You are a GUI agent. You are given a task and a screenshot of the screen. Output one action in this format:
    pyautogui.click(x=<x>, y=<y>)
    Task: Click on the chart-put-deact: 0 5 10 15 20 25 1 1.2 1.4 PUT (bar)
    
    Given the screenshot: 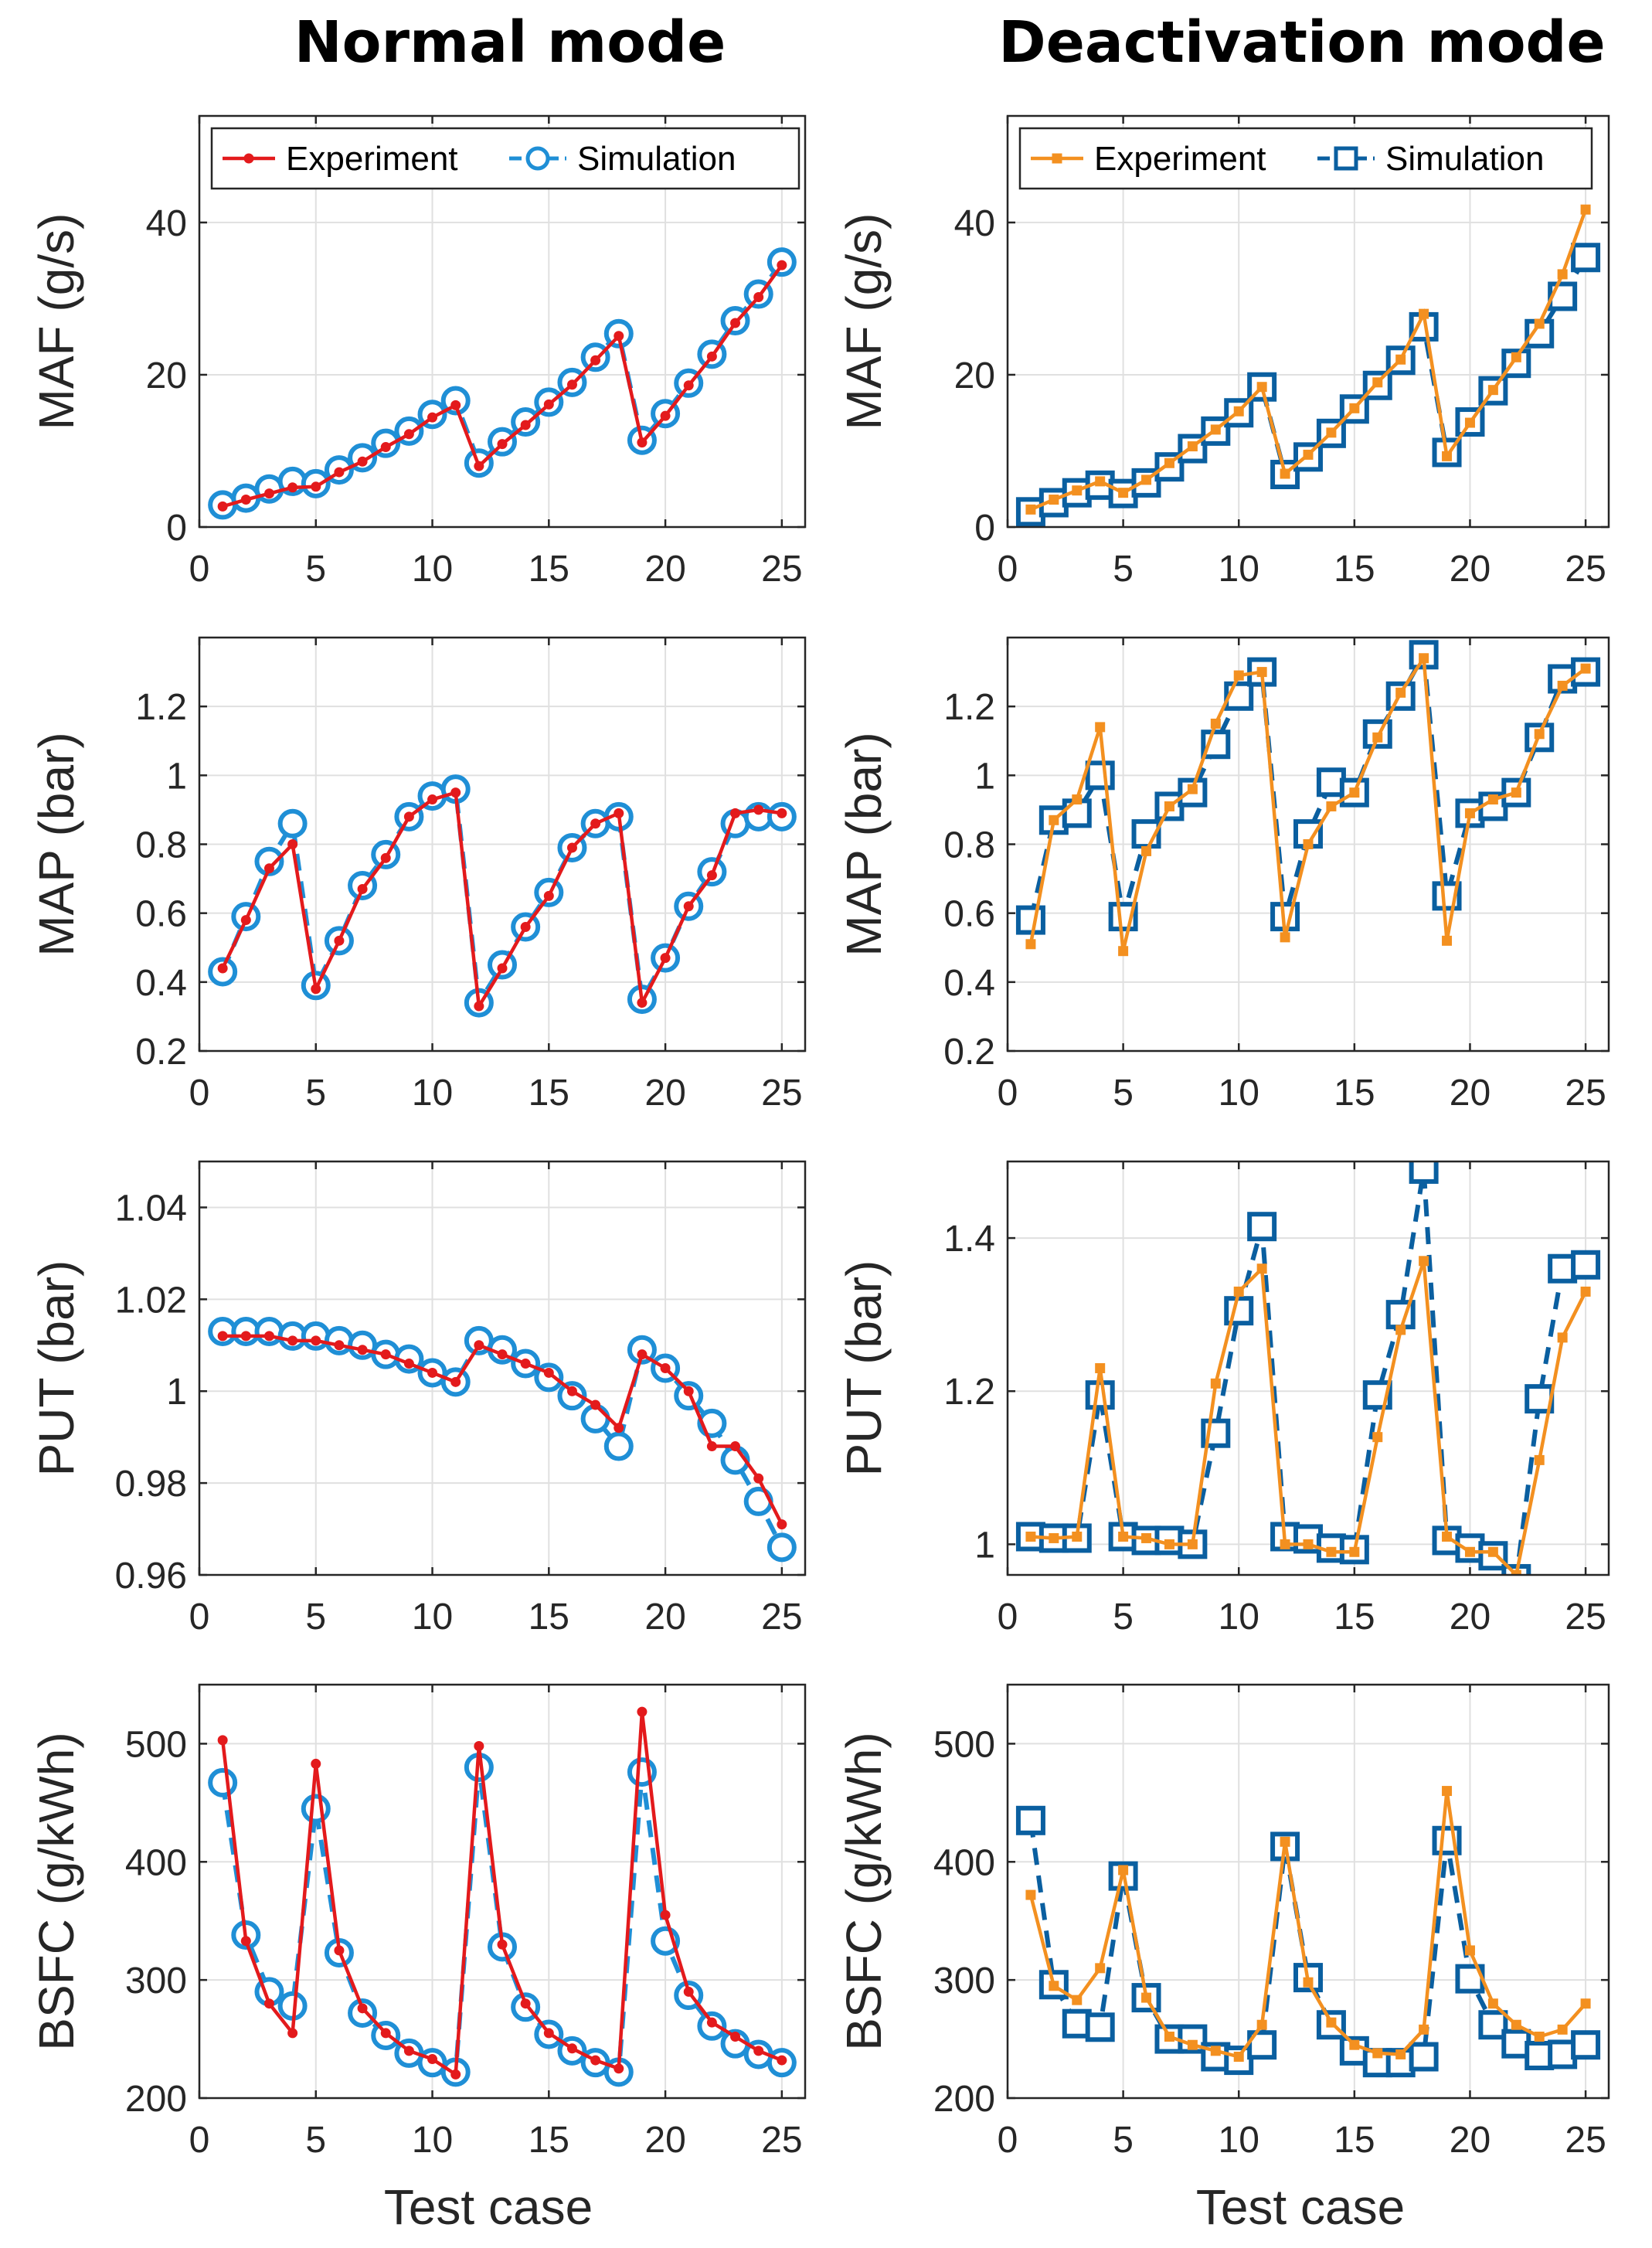 What is the action you would take?
    pyautogui.click(x=1223, y=1399)
    